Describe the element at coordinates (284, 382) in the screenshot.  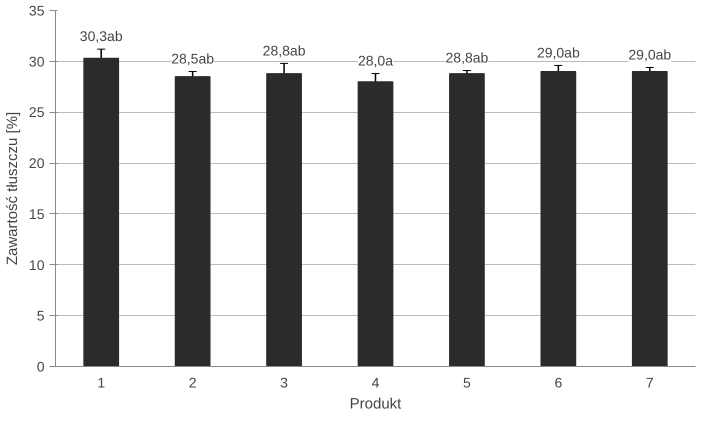
I see `x-tick-label: 3` at that location.